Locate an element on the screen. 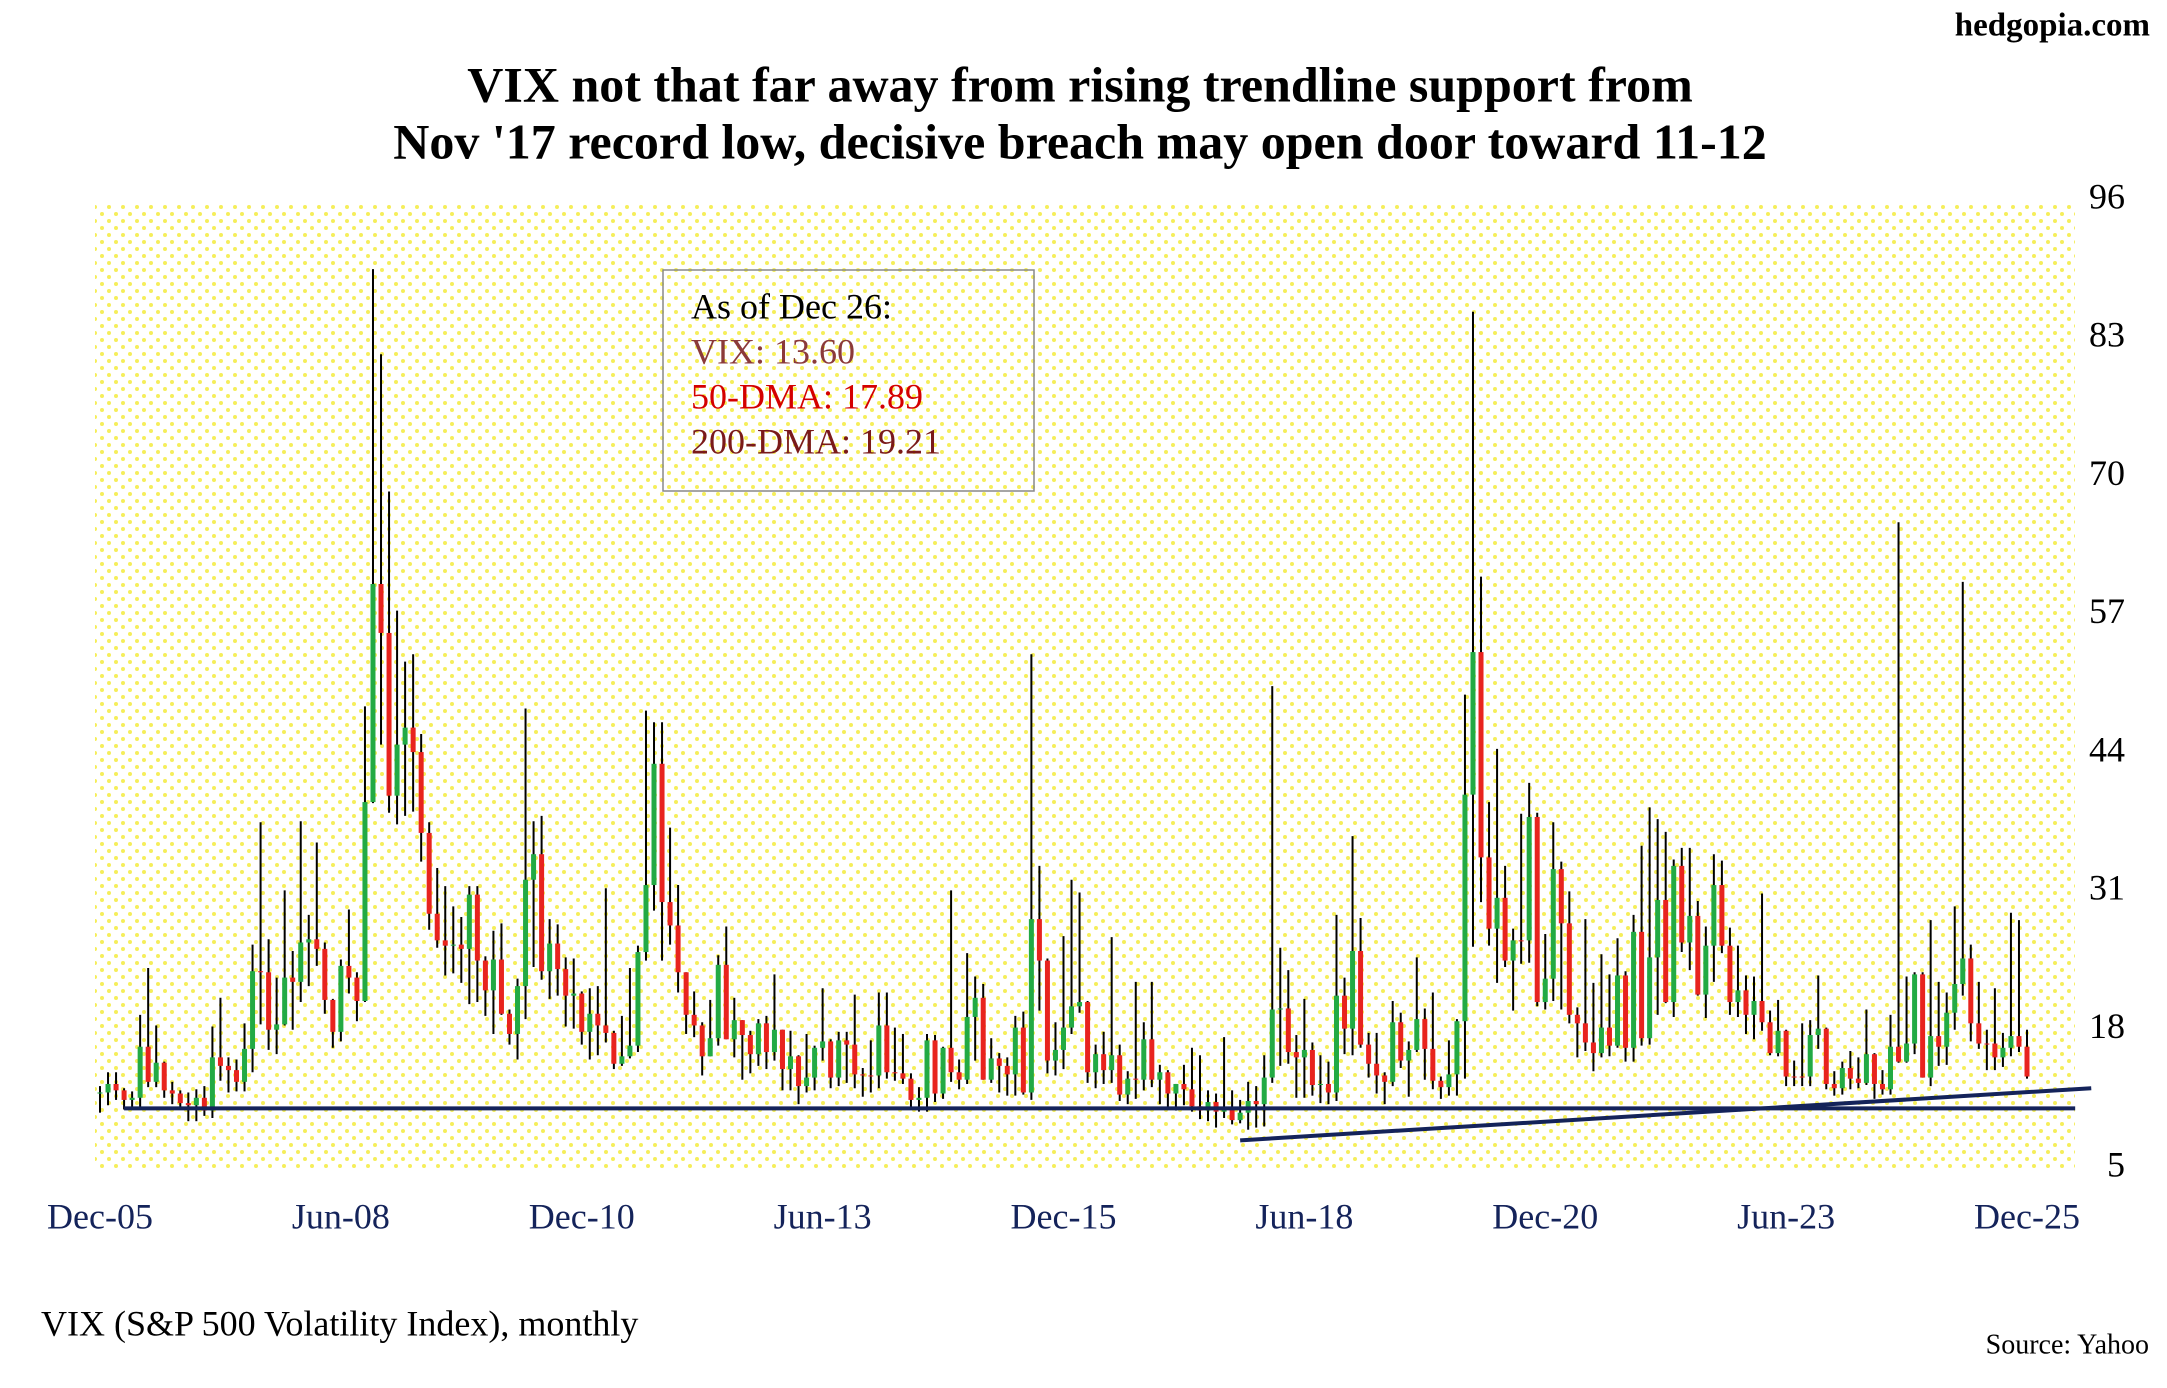  y-tick-label: 5 is located at coordinates (2116, 1164).